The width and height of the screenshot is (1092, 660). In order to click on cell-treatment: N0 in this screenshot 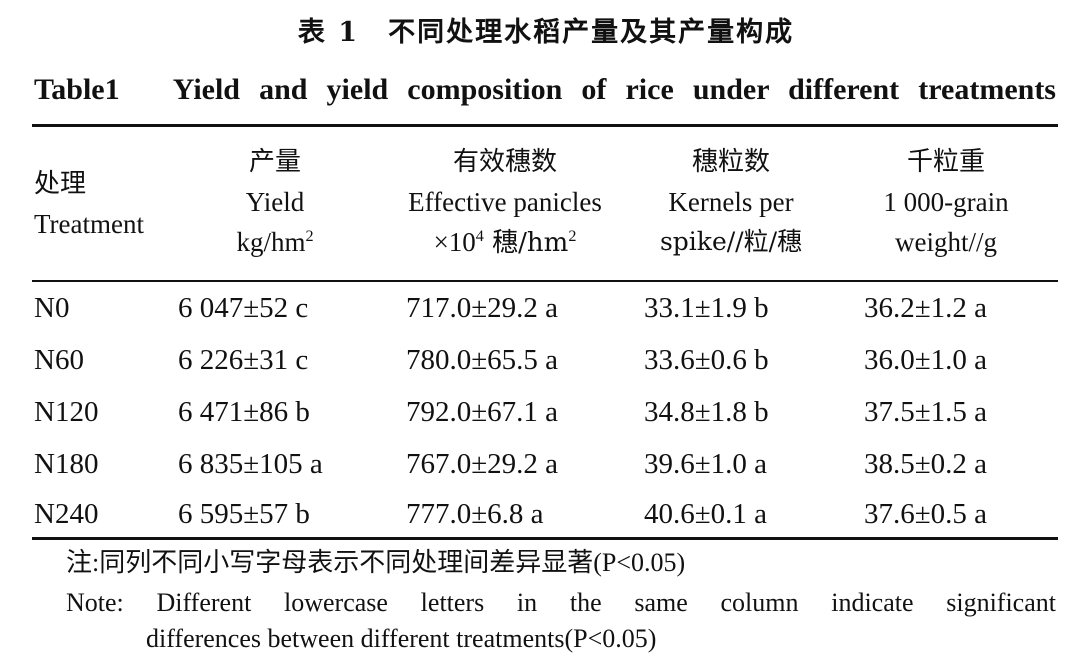, I will do `click(52, 308)`.